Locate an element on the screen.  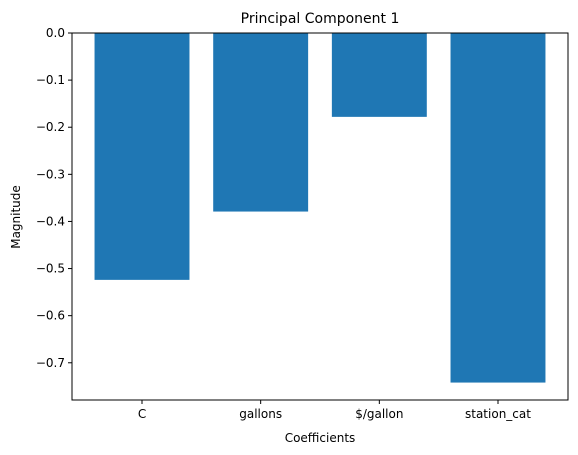
y-axis: 0.0 −0.1 −0.2 −0.3 −0.4 −0.5 −0.6 −0.7 is located at coordinates (54, 198).